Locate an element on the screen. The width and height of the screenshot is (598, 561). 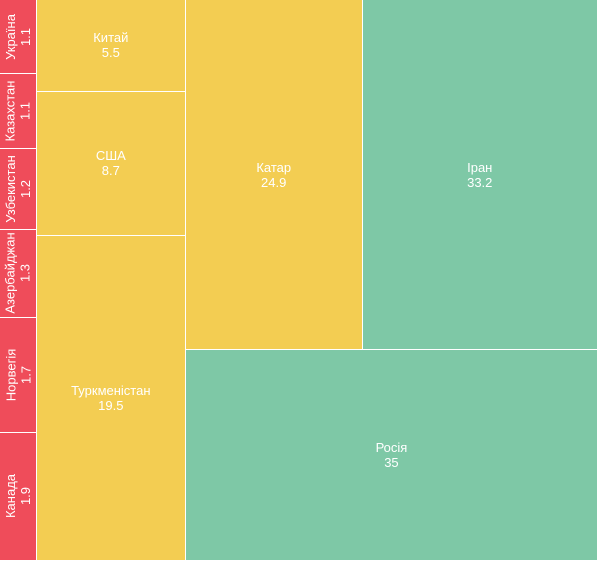
treemap-tile: Азербайджан 1.3 is located at coordinates (18, 273).